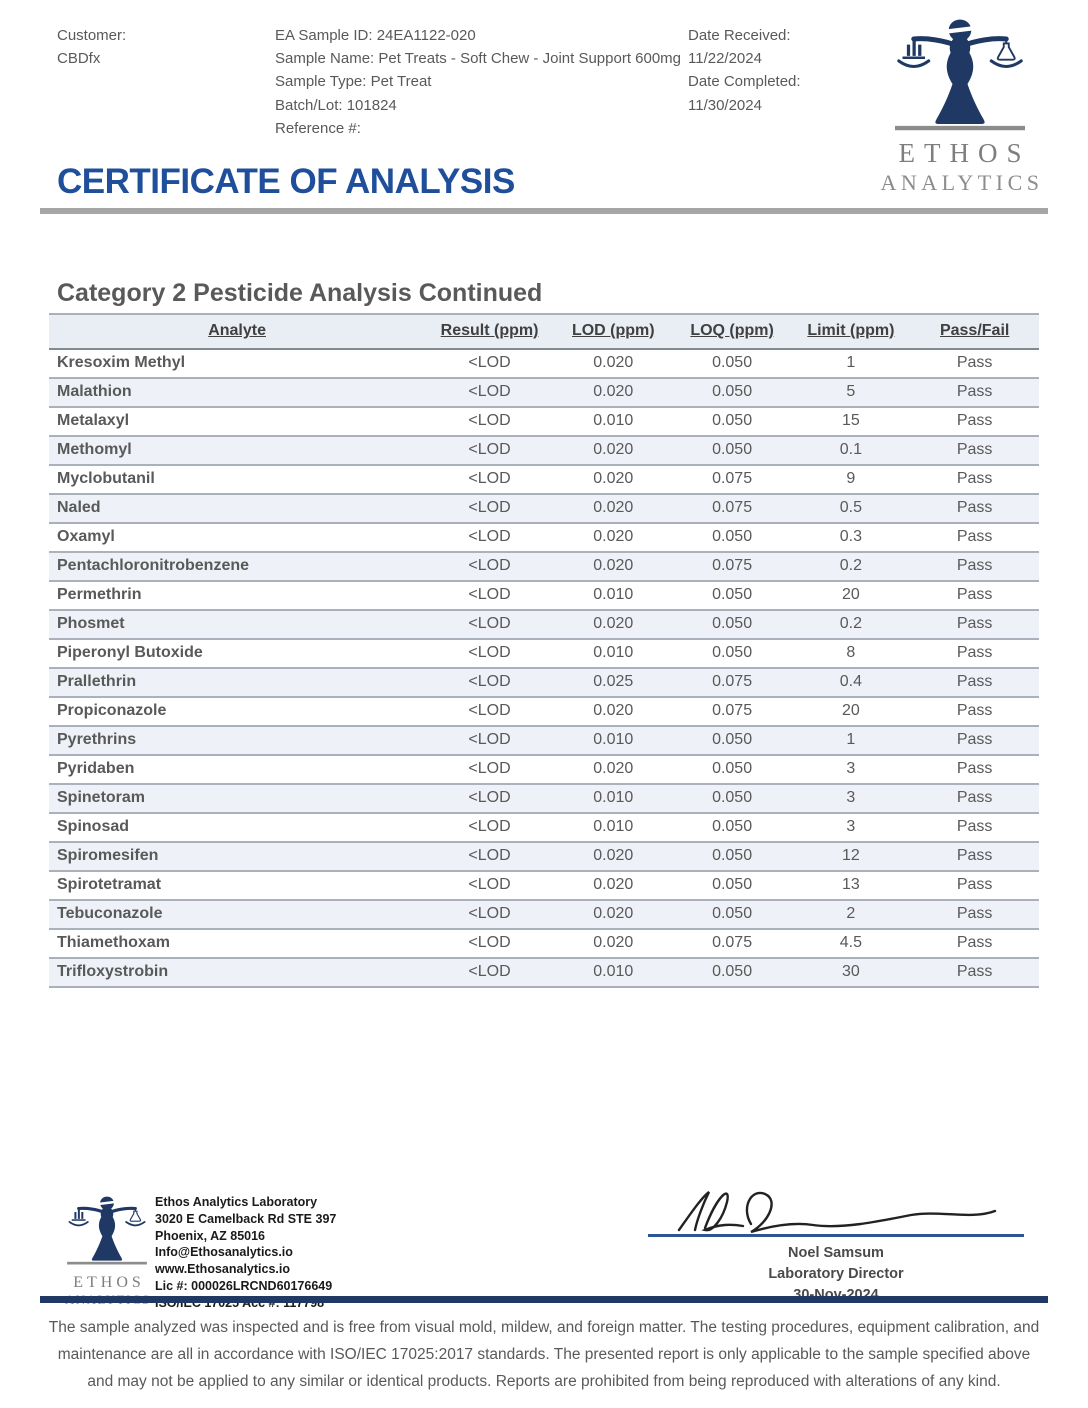 The image size is (1088, 1408). Describe the element at coordinates (92, 35) in the screenshot. I see `customer-label: Customer:` at that location.